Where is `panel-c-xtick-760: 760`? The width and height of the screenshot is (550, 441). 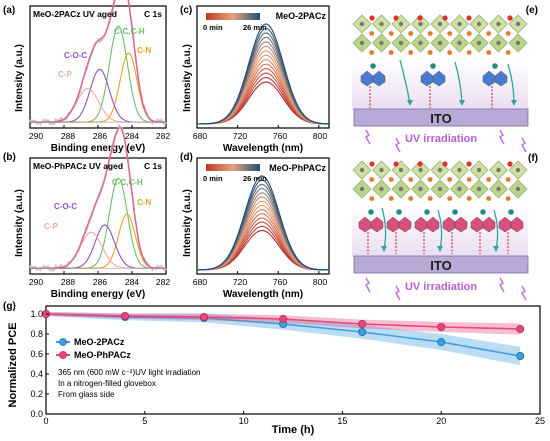
panel-c-xtick-760: 760 is located at coordinates (280, 136).